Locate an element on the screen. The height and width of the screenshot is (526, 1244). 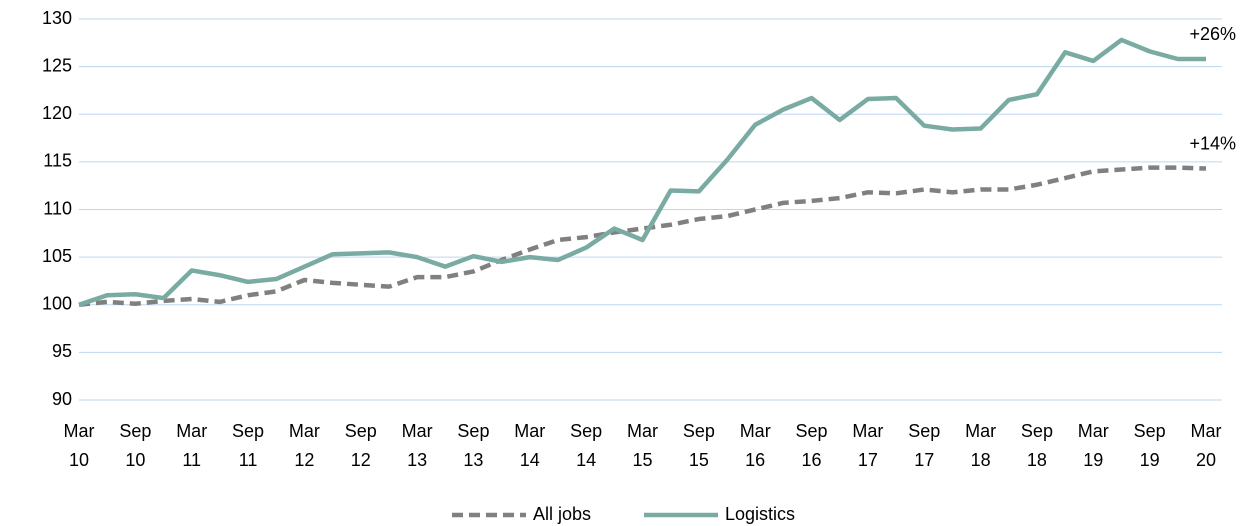
y-tick-label: 130 is located at coordinates (57, 18).